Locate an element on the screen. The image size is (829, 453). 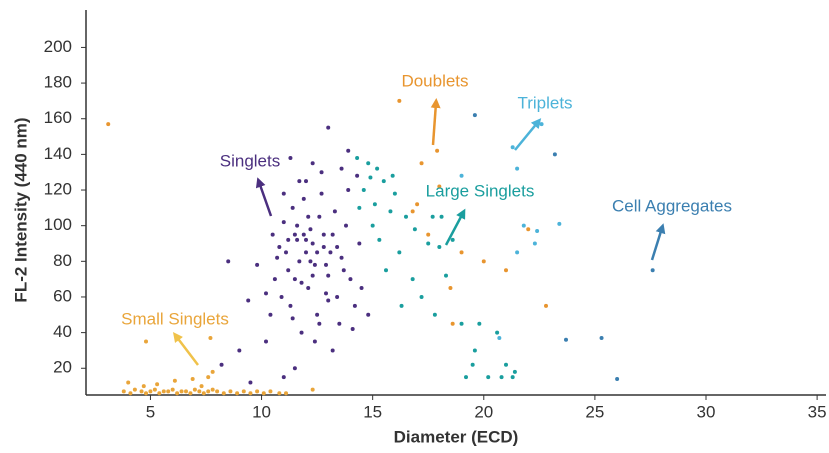
x-tick-label: 10 is located at coordinates (261, 411).